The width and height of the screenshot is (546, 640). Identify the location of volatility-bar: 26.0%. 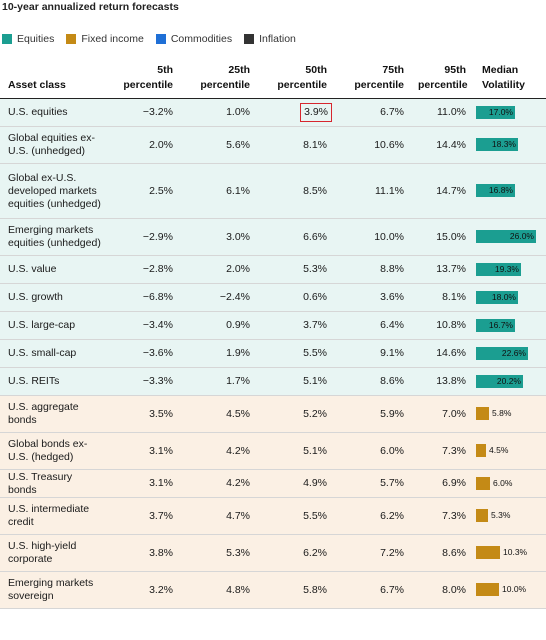
(506, 237).